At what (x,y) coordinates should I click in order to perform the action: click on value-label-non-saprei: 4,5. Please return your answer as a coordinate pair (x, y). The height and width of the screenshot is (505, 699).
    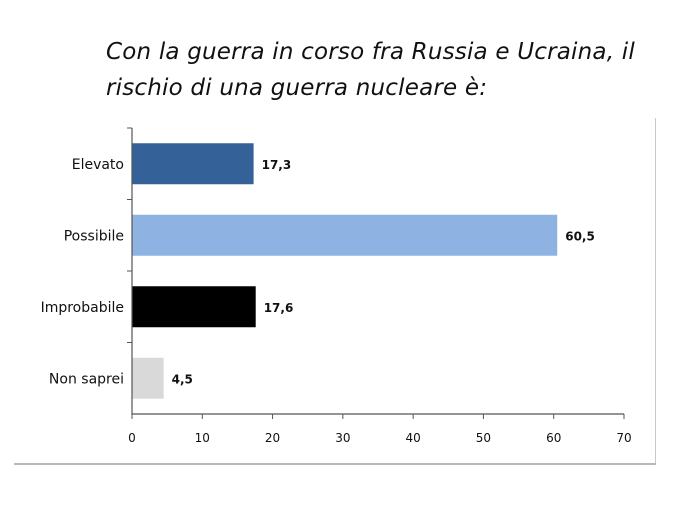
    Looking at the image, I should click on (182, 379).